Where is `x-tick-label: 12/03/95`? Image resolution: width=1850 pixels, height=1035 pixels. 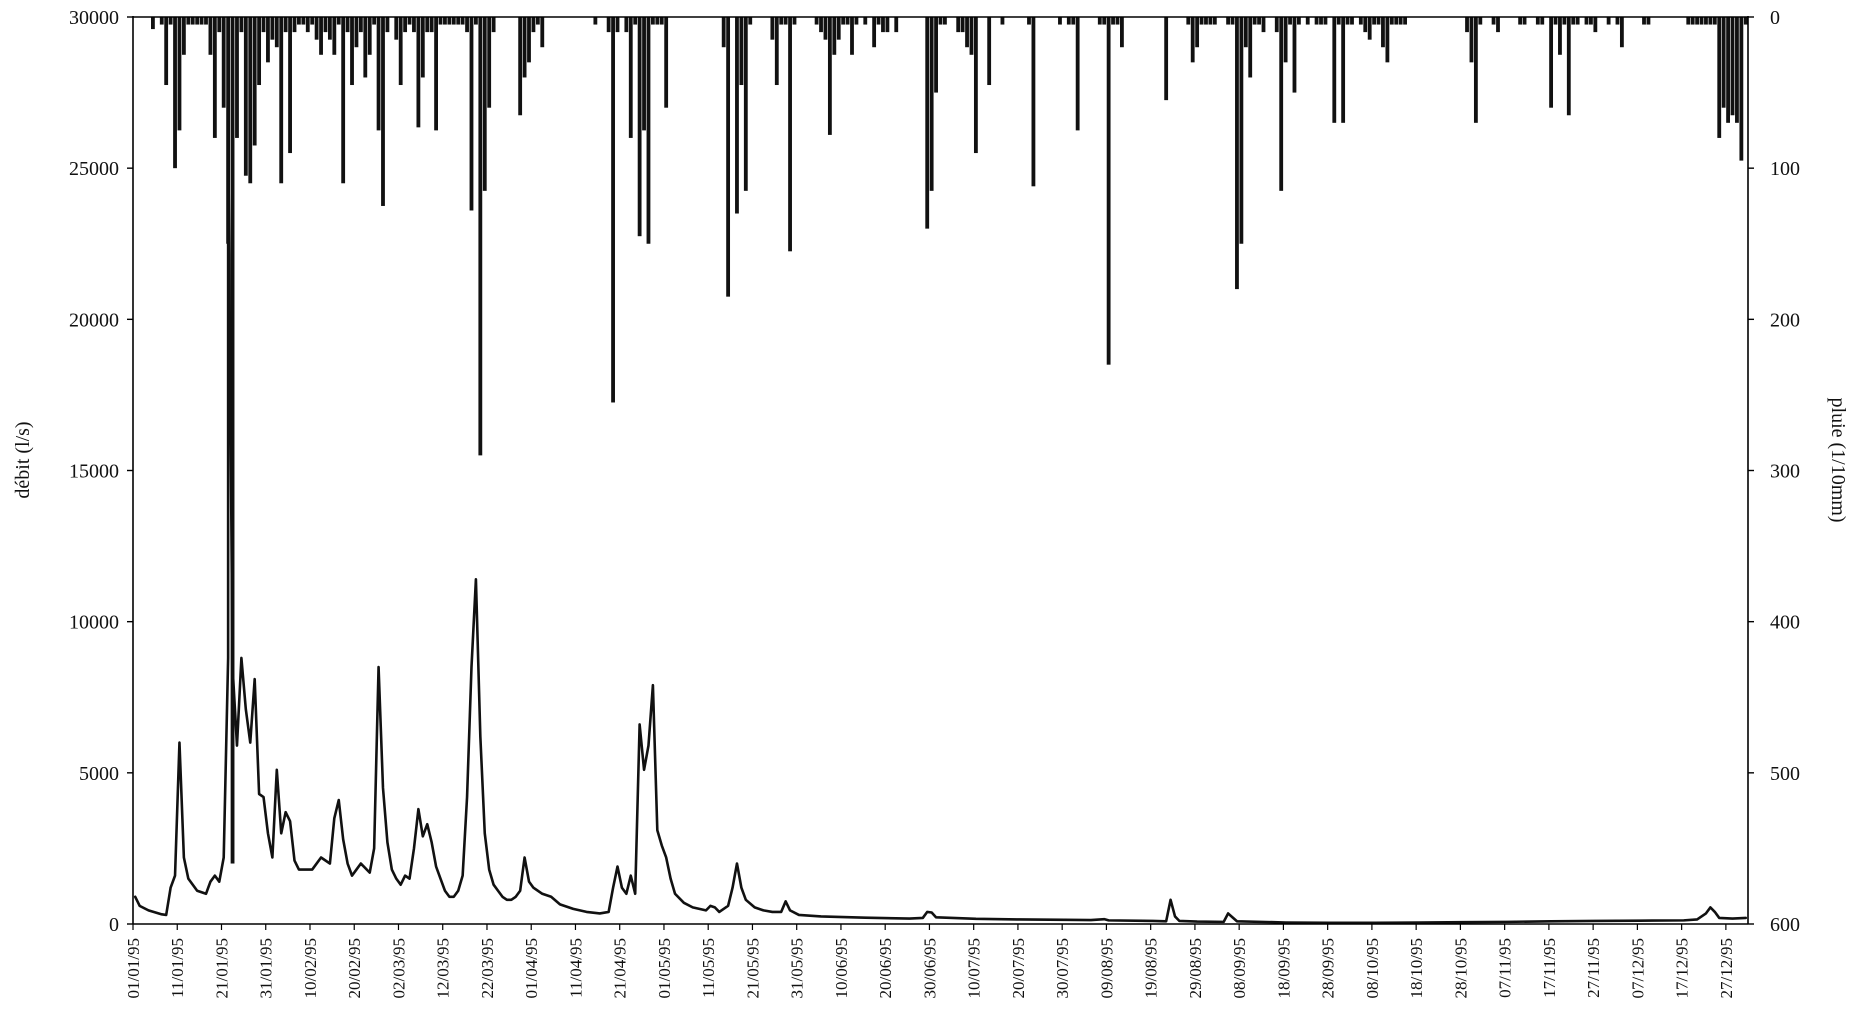 x-tick-label: 12/03/95 is located at coordinates (443, 968).